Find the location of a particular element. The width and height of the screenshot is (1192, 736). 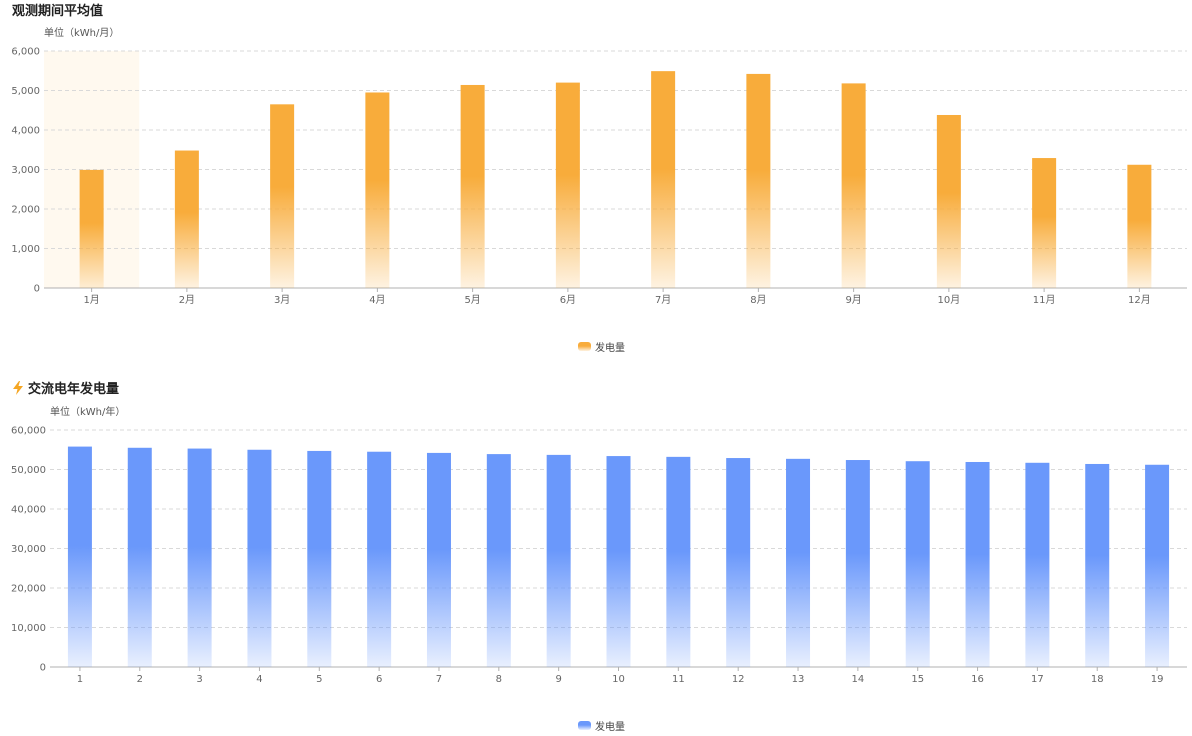

annual-title-text: 交流电年发电量 is located at coordinates (74, 389).